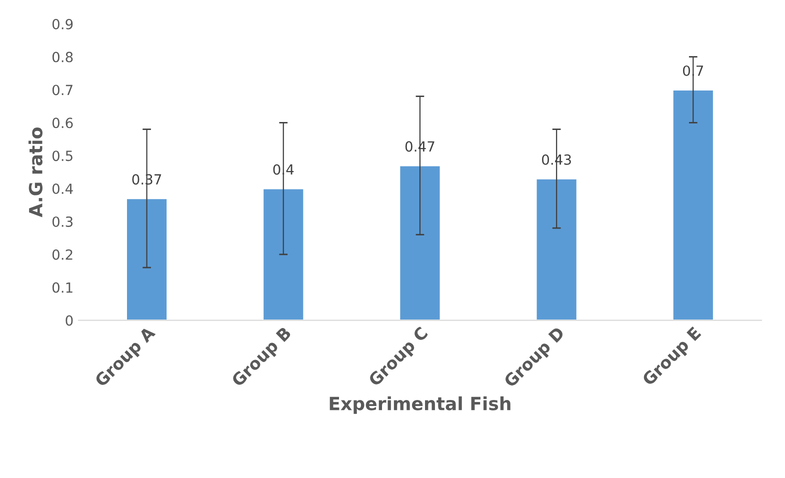 The width and height of the screenshot is (785, 478). What do you see at coordinates (62, 189) in the screenshot?
I see `y-tick-label: 0.4` at bounding box center [62, 189].